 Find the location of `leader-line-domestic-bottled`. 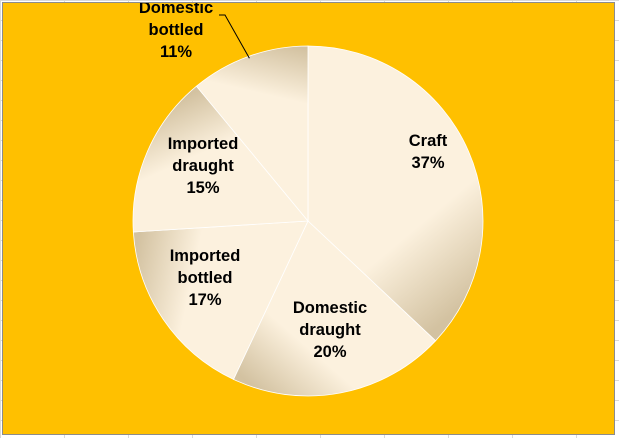

leader-line-domestic-bottled is located at coordinates (234, 36).